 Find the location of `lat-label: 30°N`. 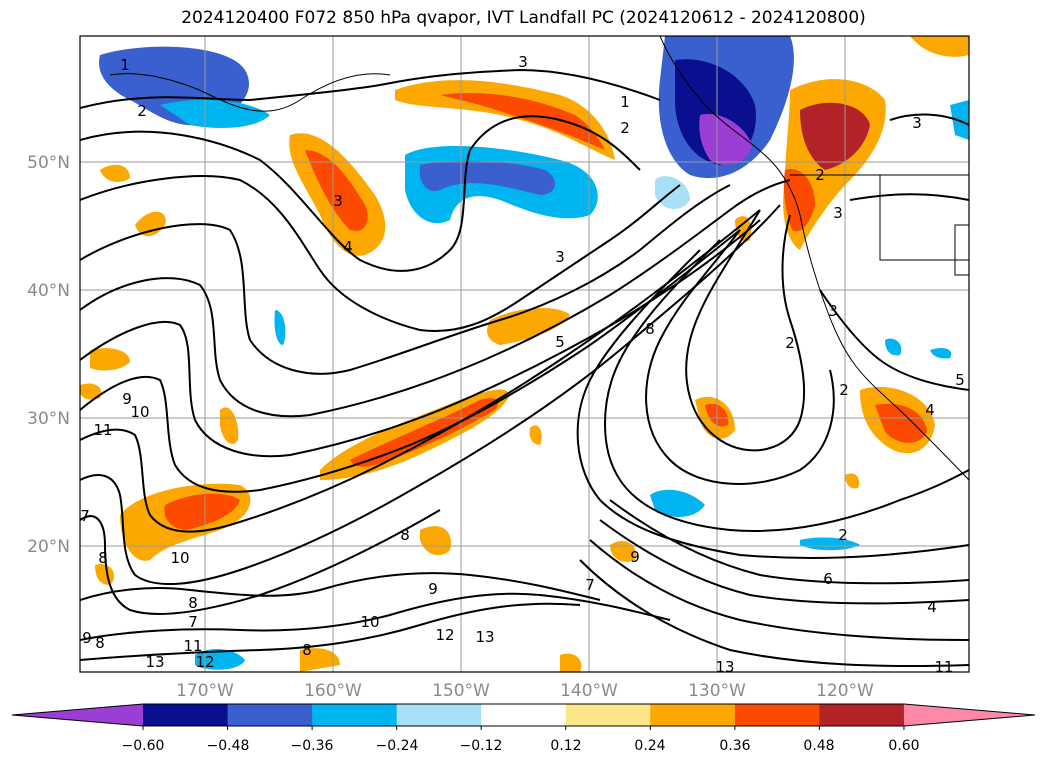

lat-label: 30°N is located at coordinates (48, 419).